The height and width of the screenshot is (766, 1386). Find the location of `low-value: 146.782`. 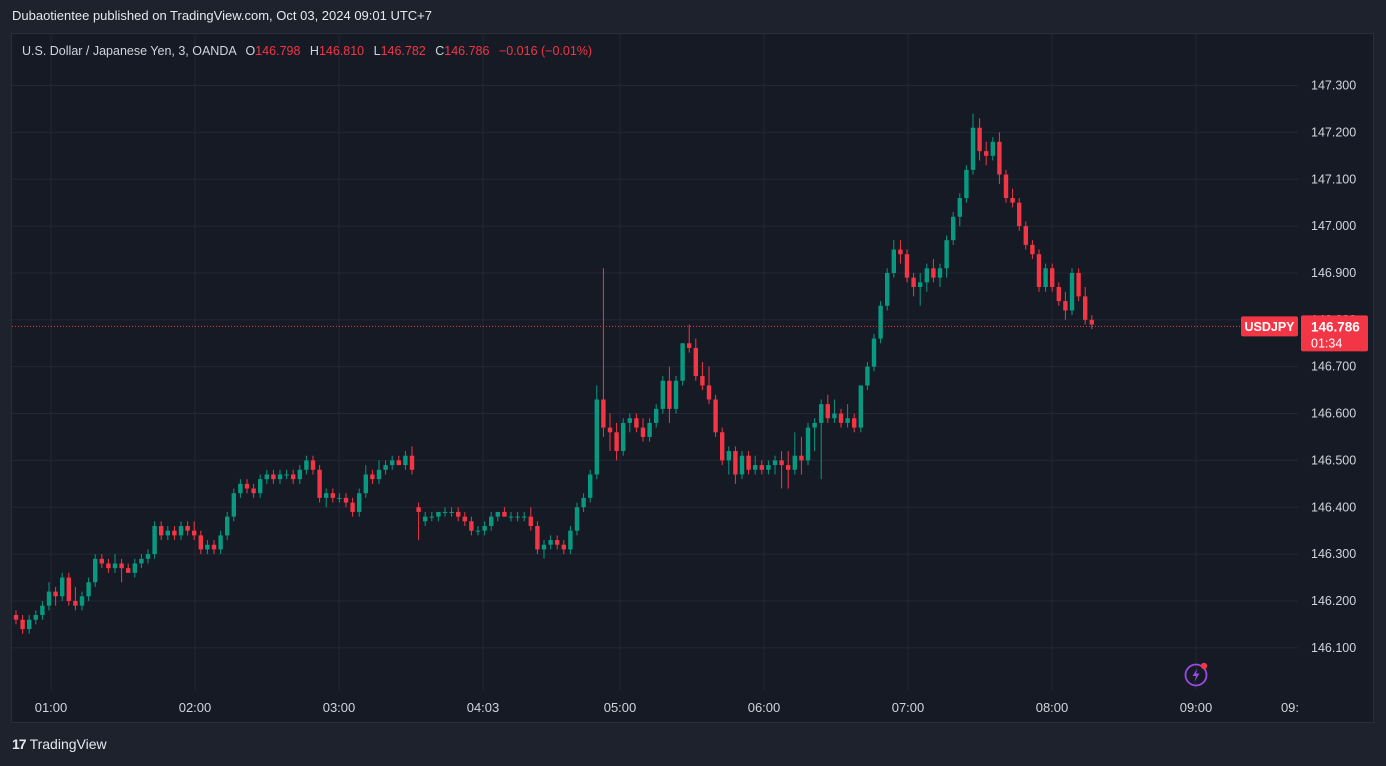

low-value: 146.782 is located at coordinates (403, 51).